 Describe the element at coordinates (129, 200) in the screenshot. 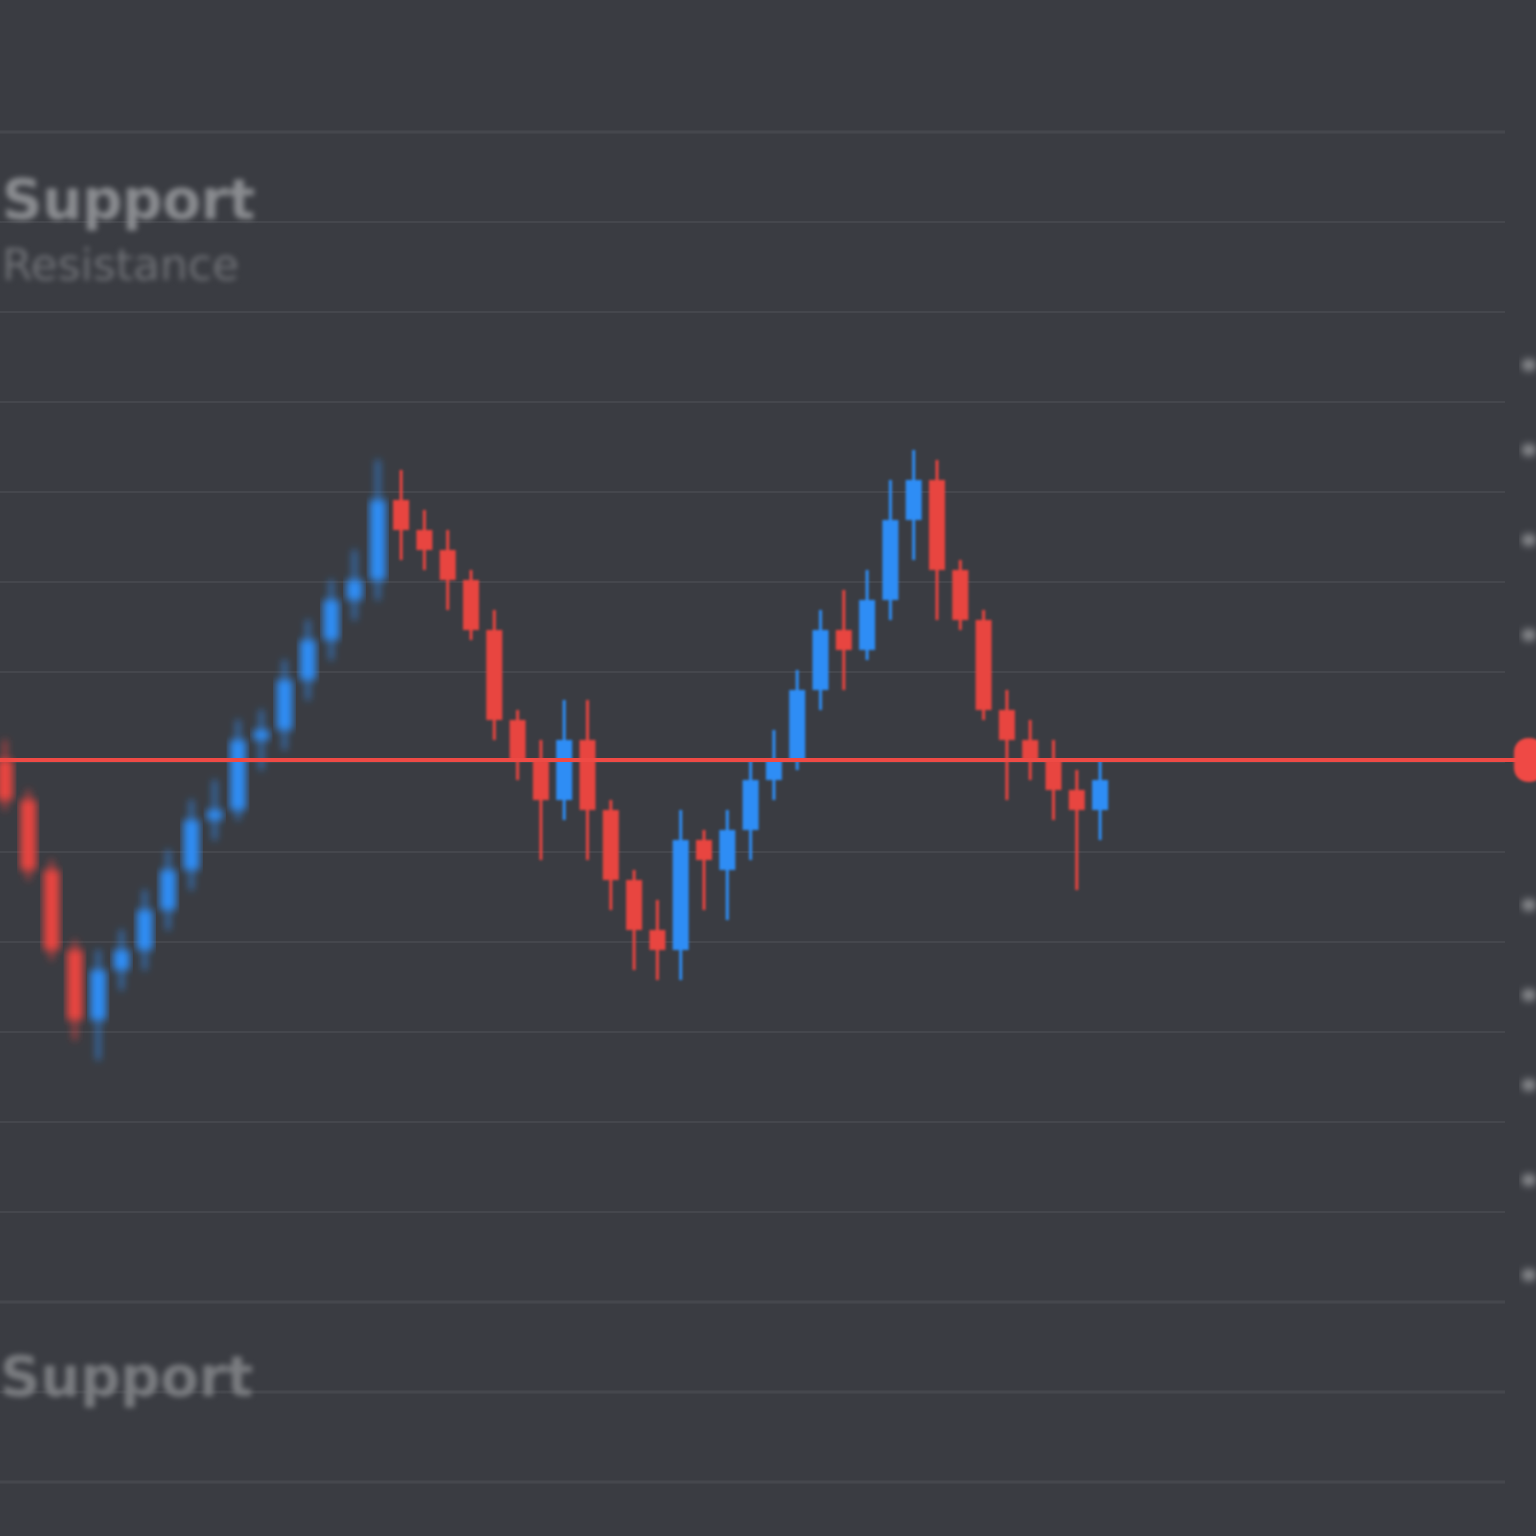

I see `support-label-top: Support` at that location.